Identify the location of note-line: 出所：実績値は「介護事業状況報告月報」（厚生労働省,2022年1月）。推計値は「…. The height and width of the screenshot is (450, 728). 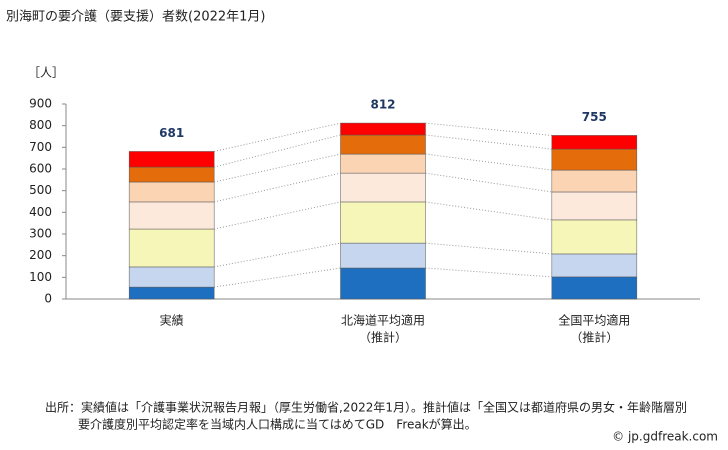
(366, 407).